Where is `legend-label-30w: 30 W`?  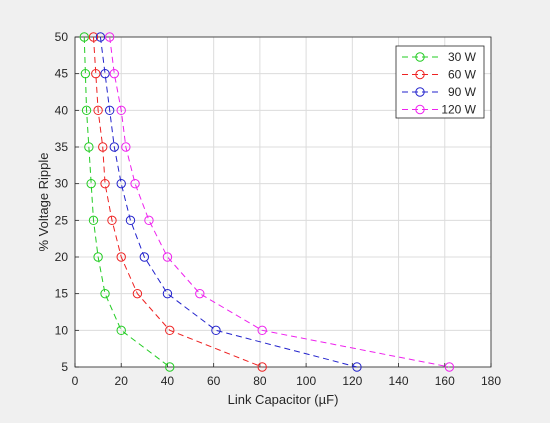 legend-label-30w: 30 W is located at coordinates (462, 57).